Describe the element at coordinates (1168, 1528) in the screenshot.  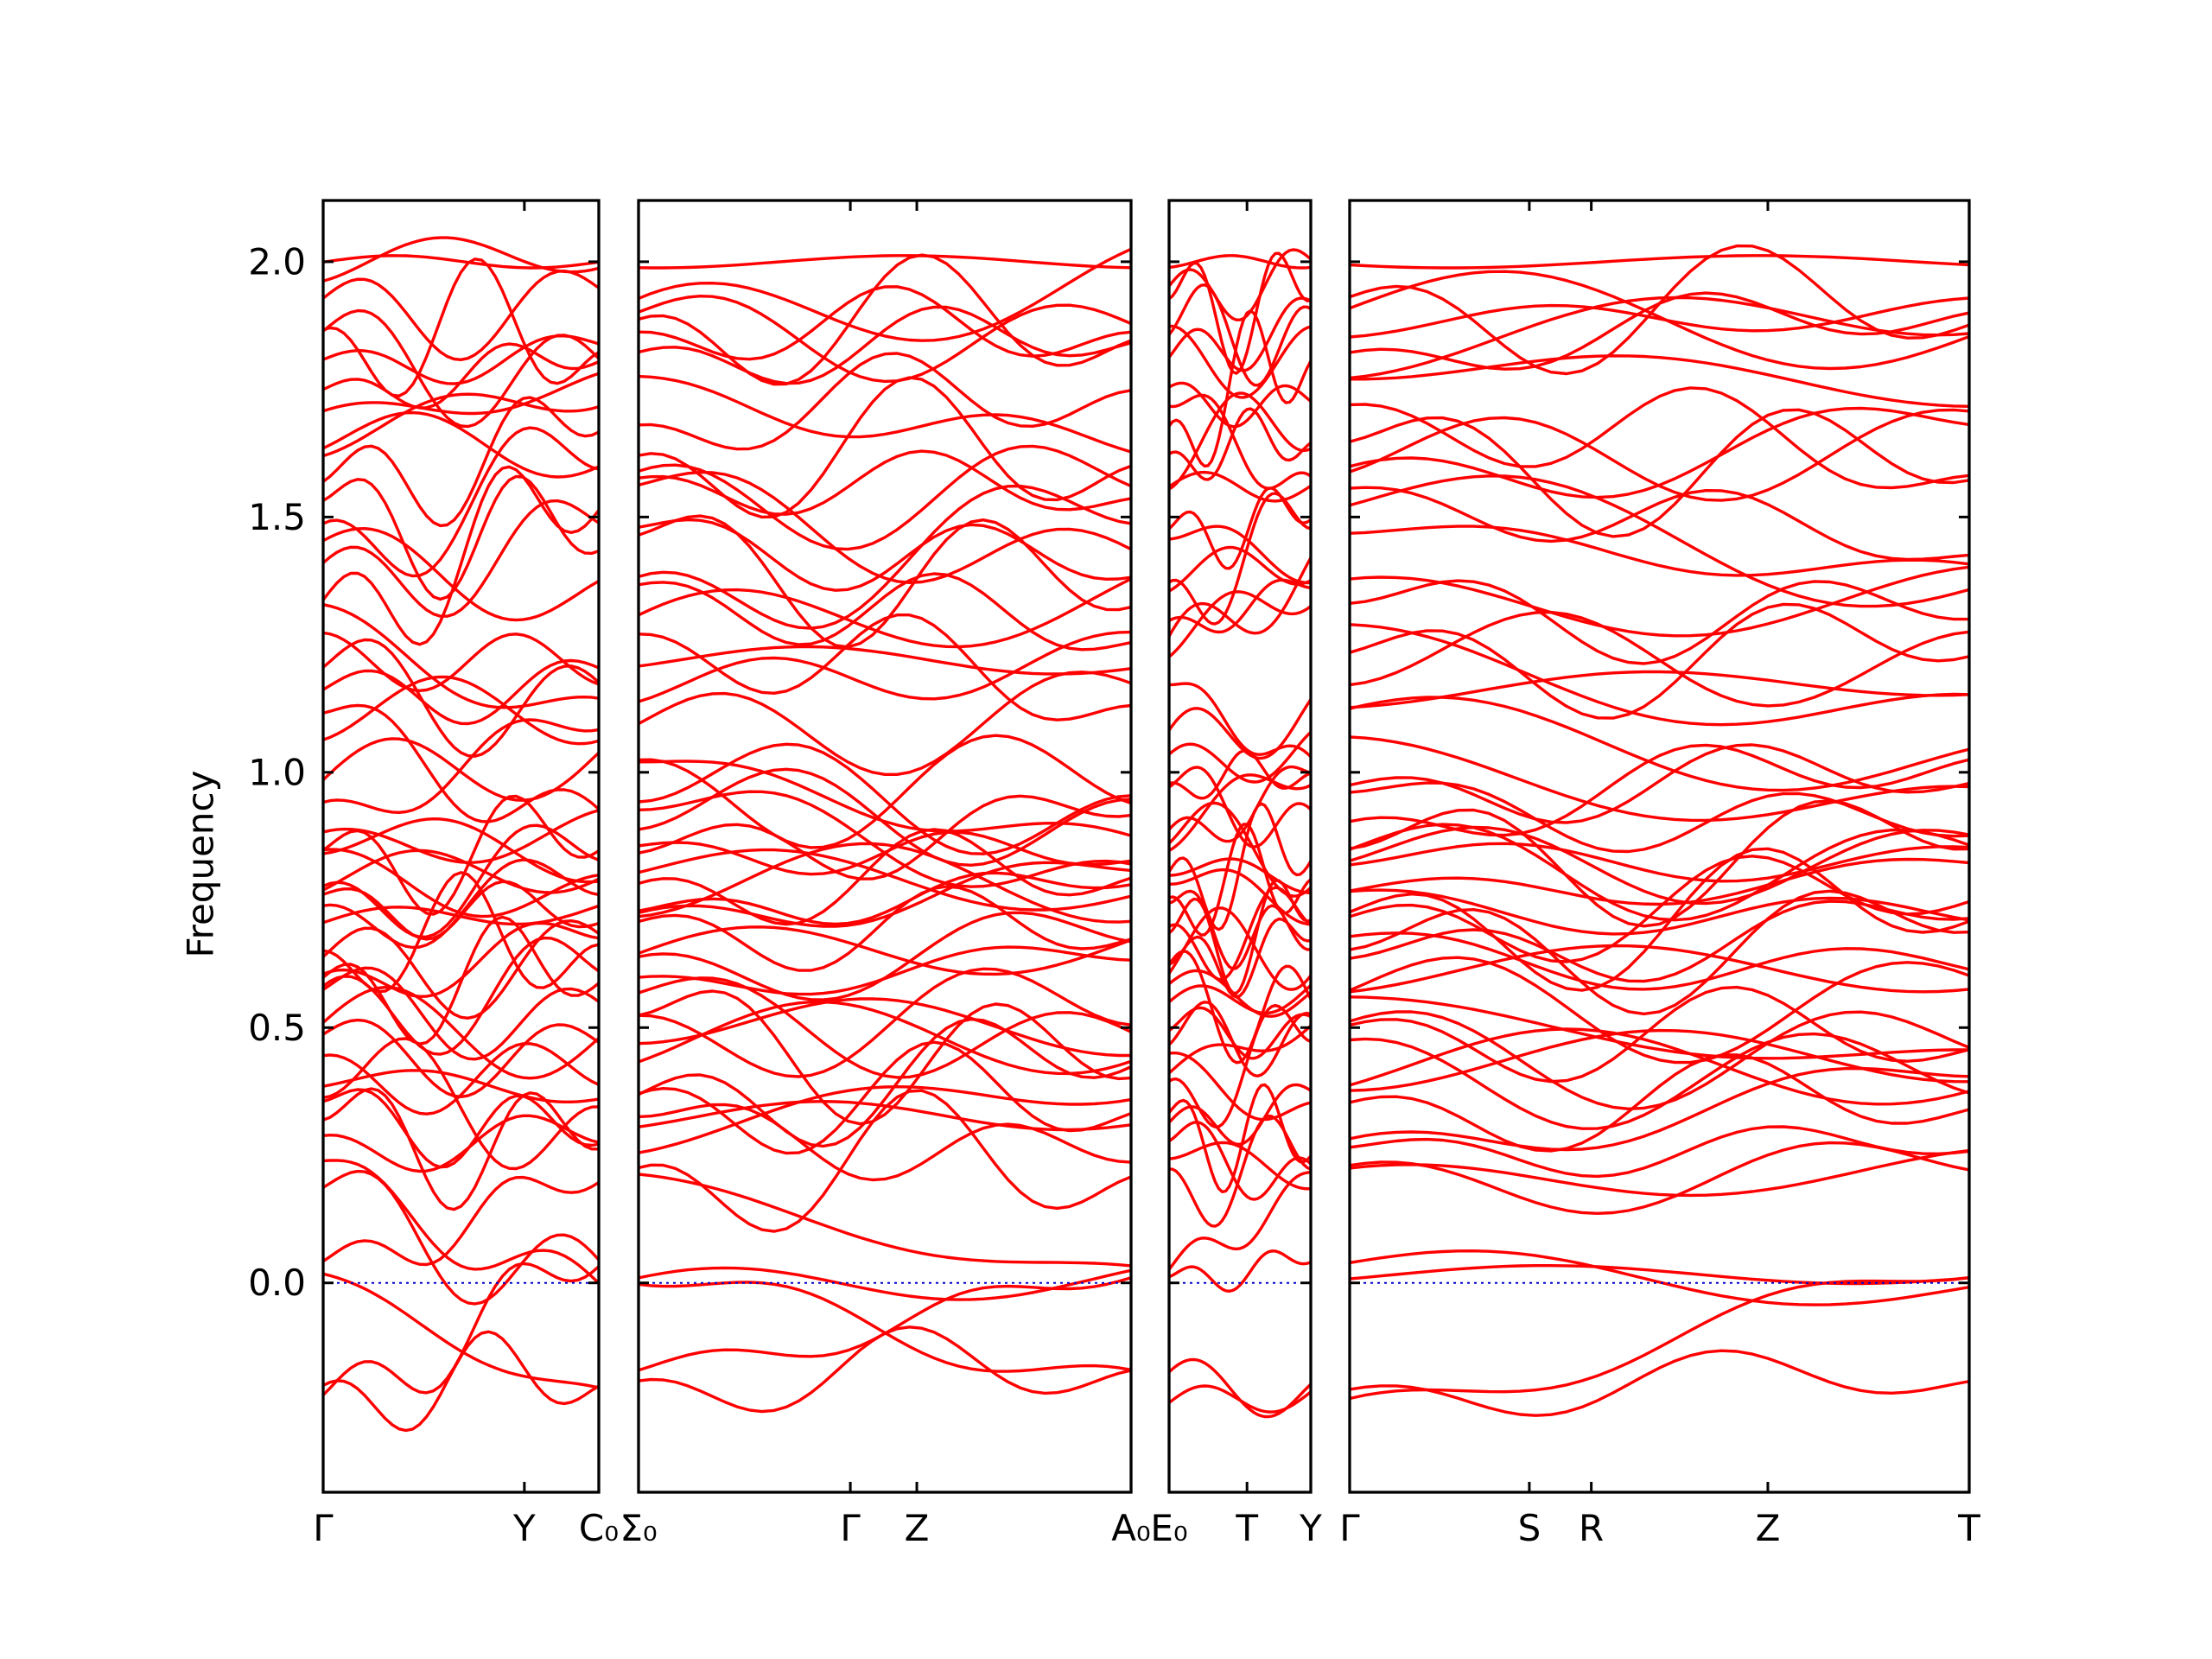
I see `x-tick-label: E₀` at that location.